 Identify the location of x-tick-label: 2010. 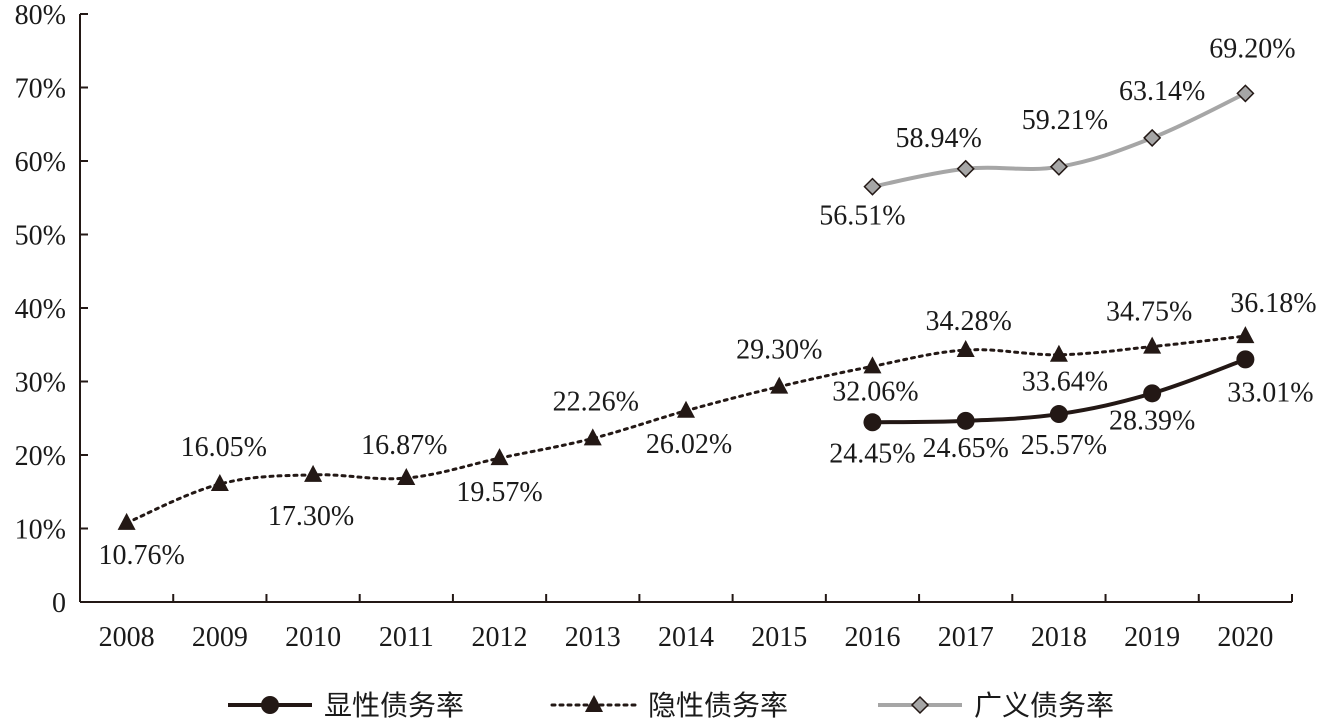
(313, 637).